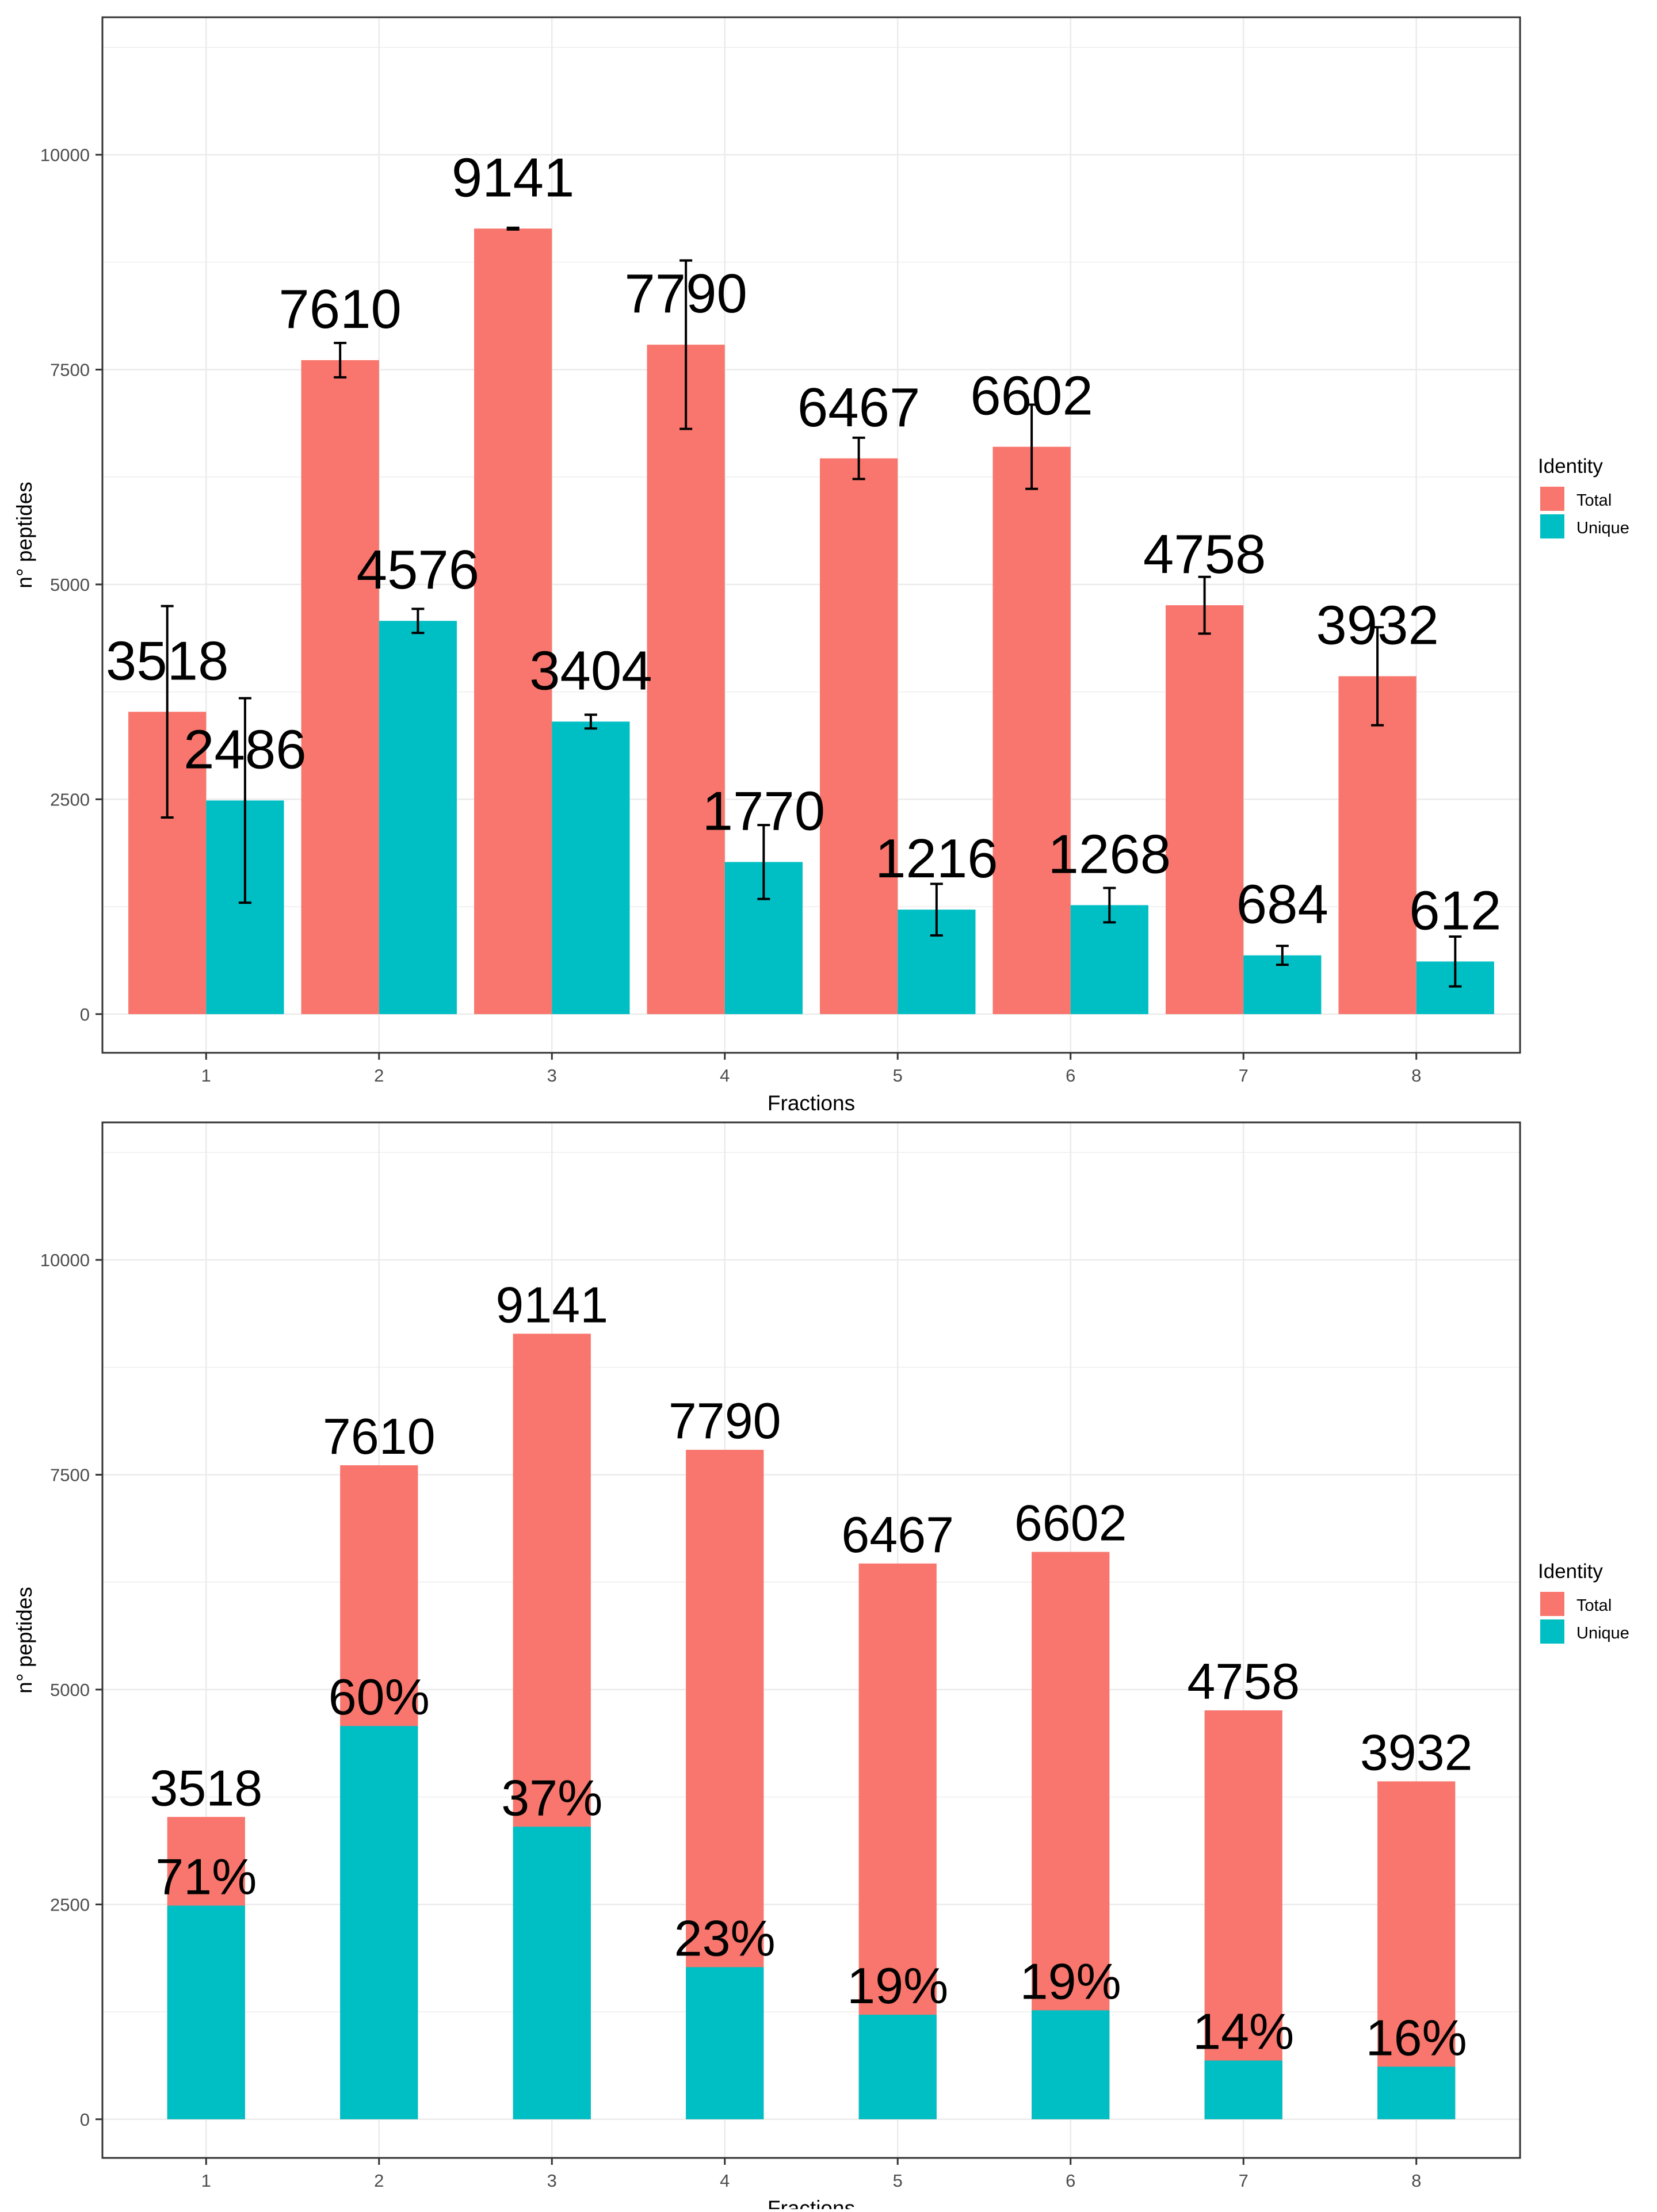 The width and height of the screenshot is (1657, 2212). What do you see at coordinates (590, 670) in the screenshot?
I see `data-label-unique-3: 3404` at bounding box center [590, 670].